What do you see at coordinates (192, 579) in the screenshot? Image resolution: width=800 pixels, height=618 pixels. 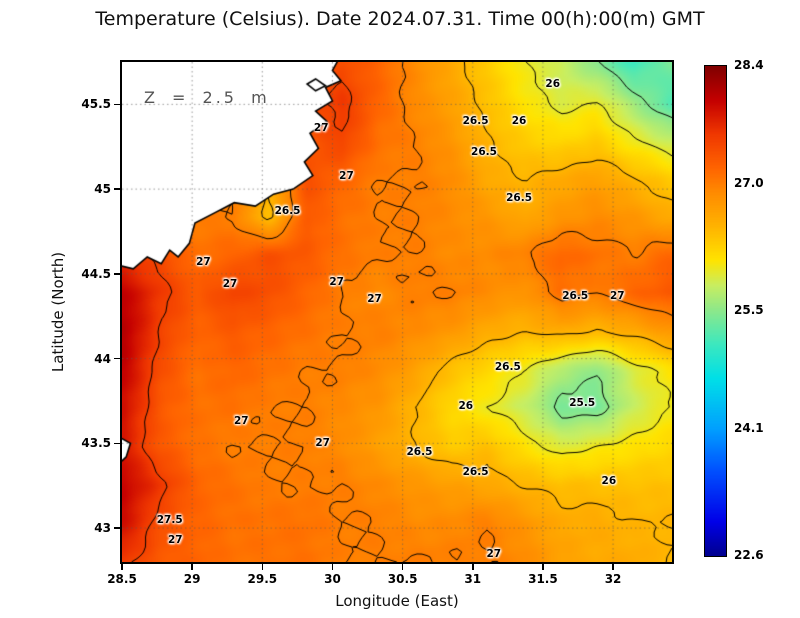 I see `x-tick-label: 29` at bounding box center [192, 579].